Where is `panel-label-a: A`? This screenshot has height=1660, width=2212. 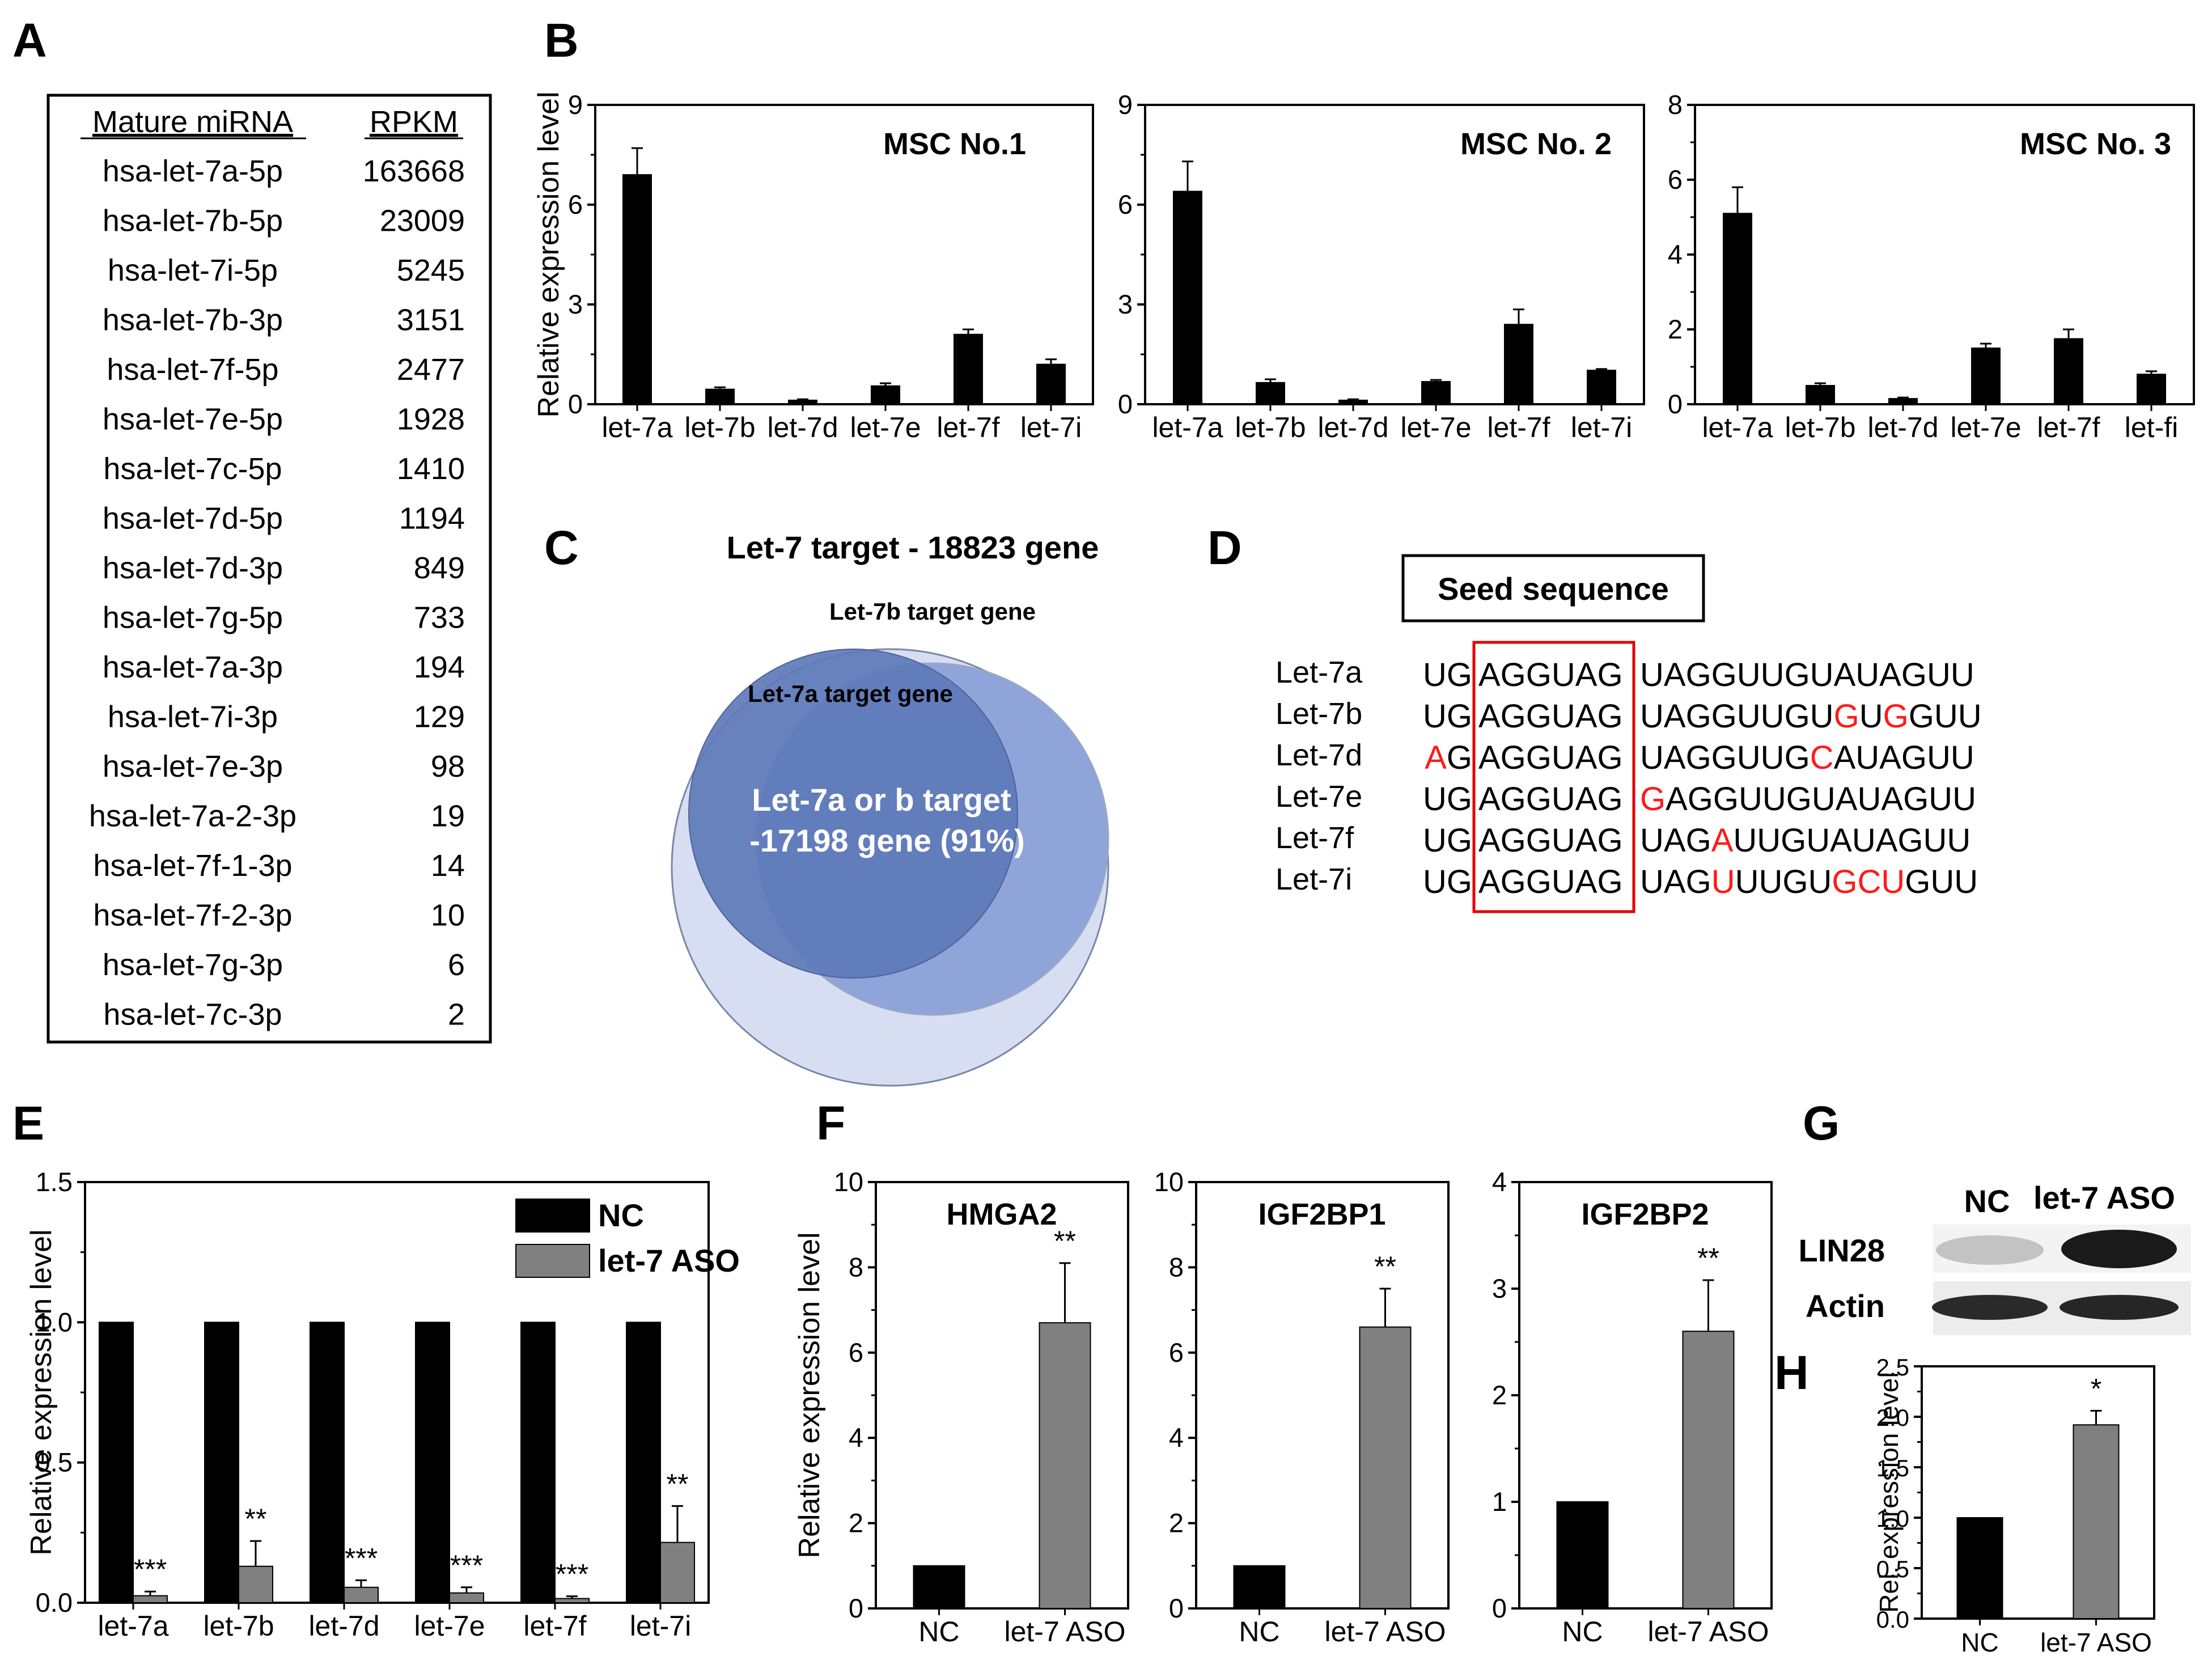
panel-label-a: A is located at coordinates (29, 41).